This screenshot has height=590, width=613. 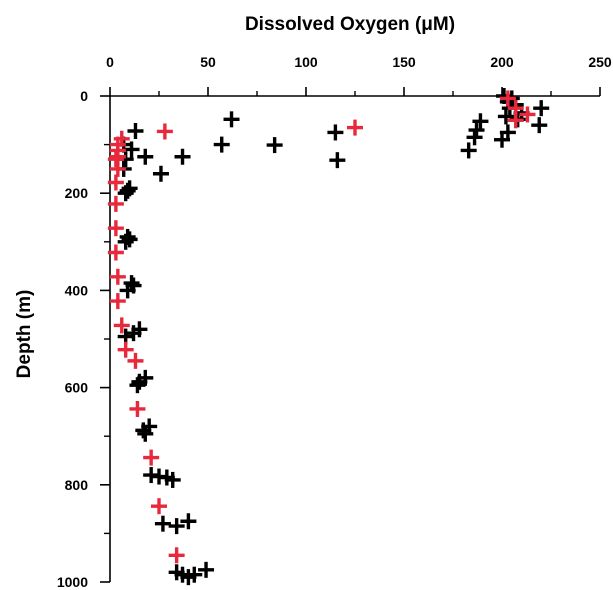 I want to click on y-axis-title: Depth (m), so click(x=24, y=334).